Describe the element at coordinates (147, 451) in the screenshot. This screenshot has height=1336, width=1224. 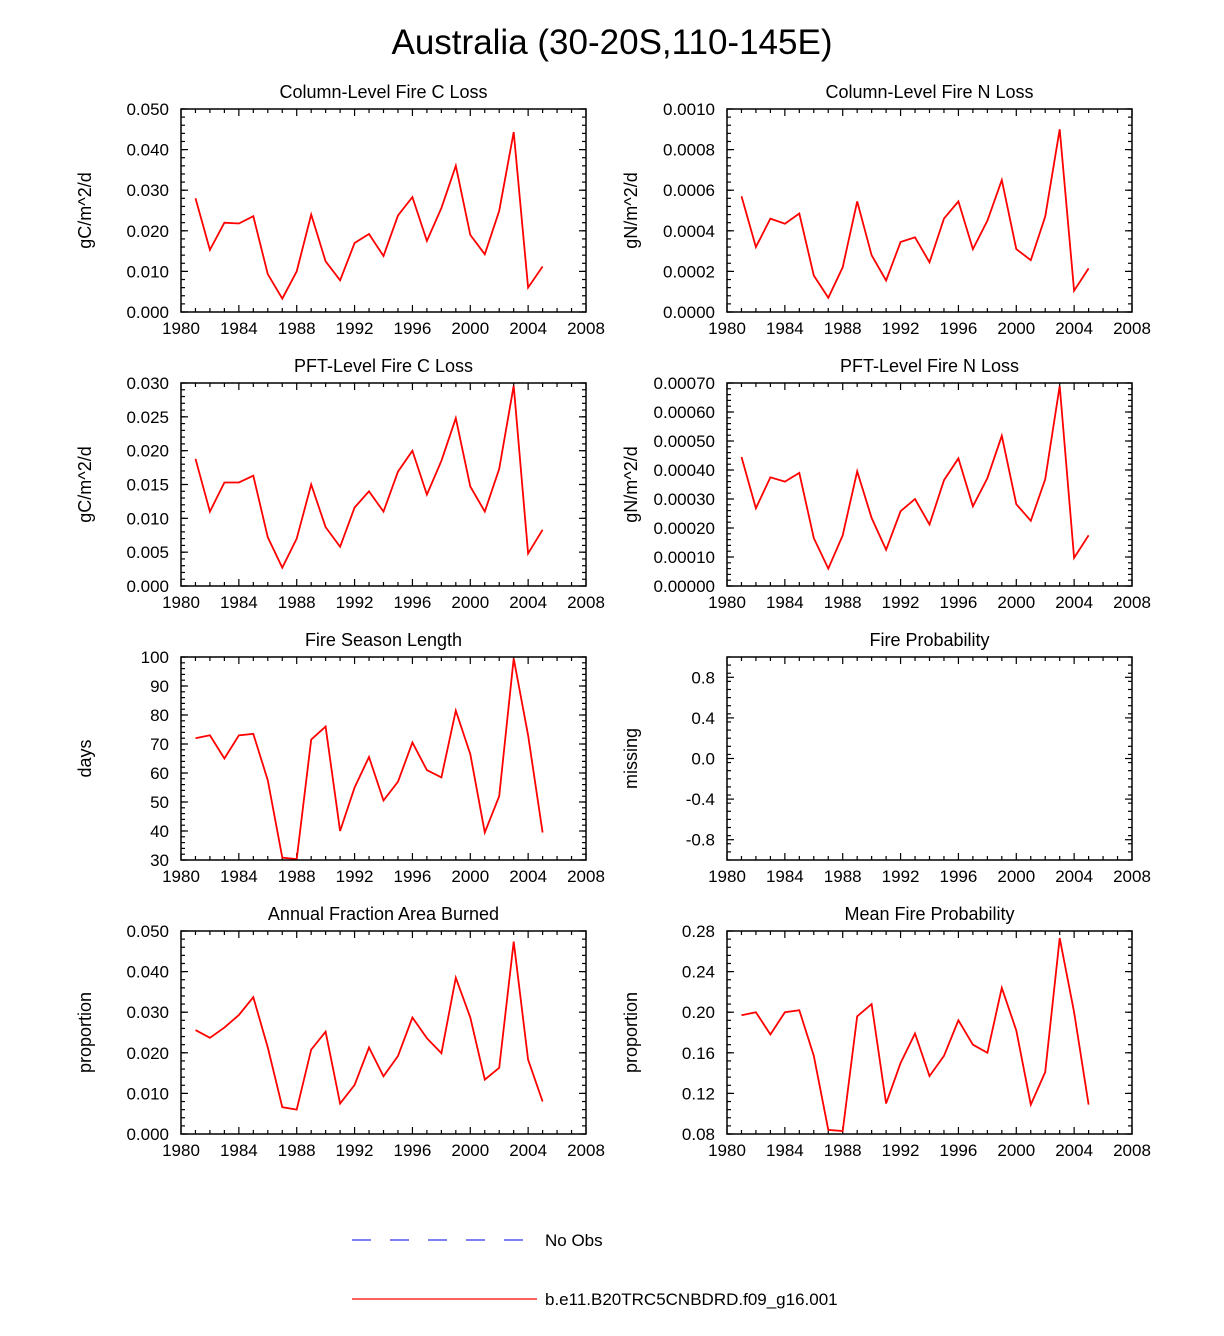
I see `y-tick-label: 0.020` at that location.